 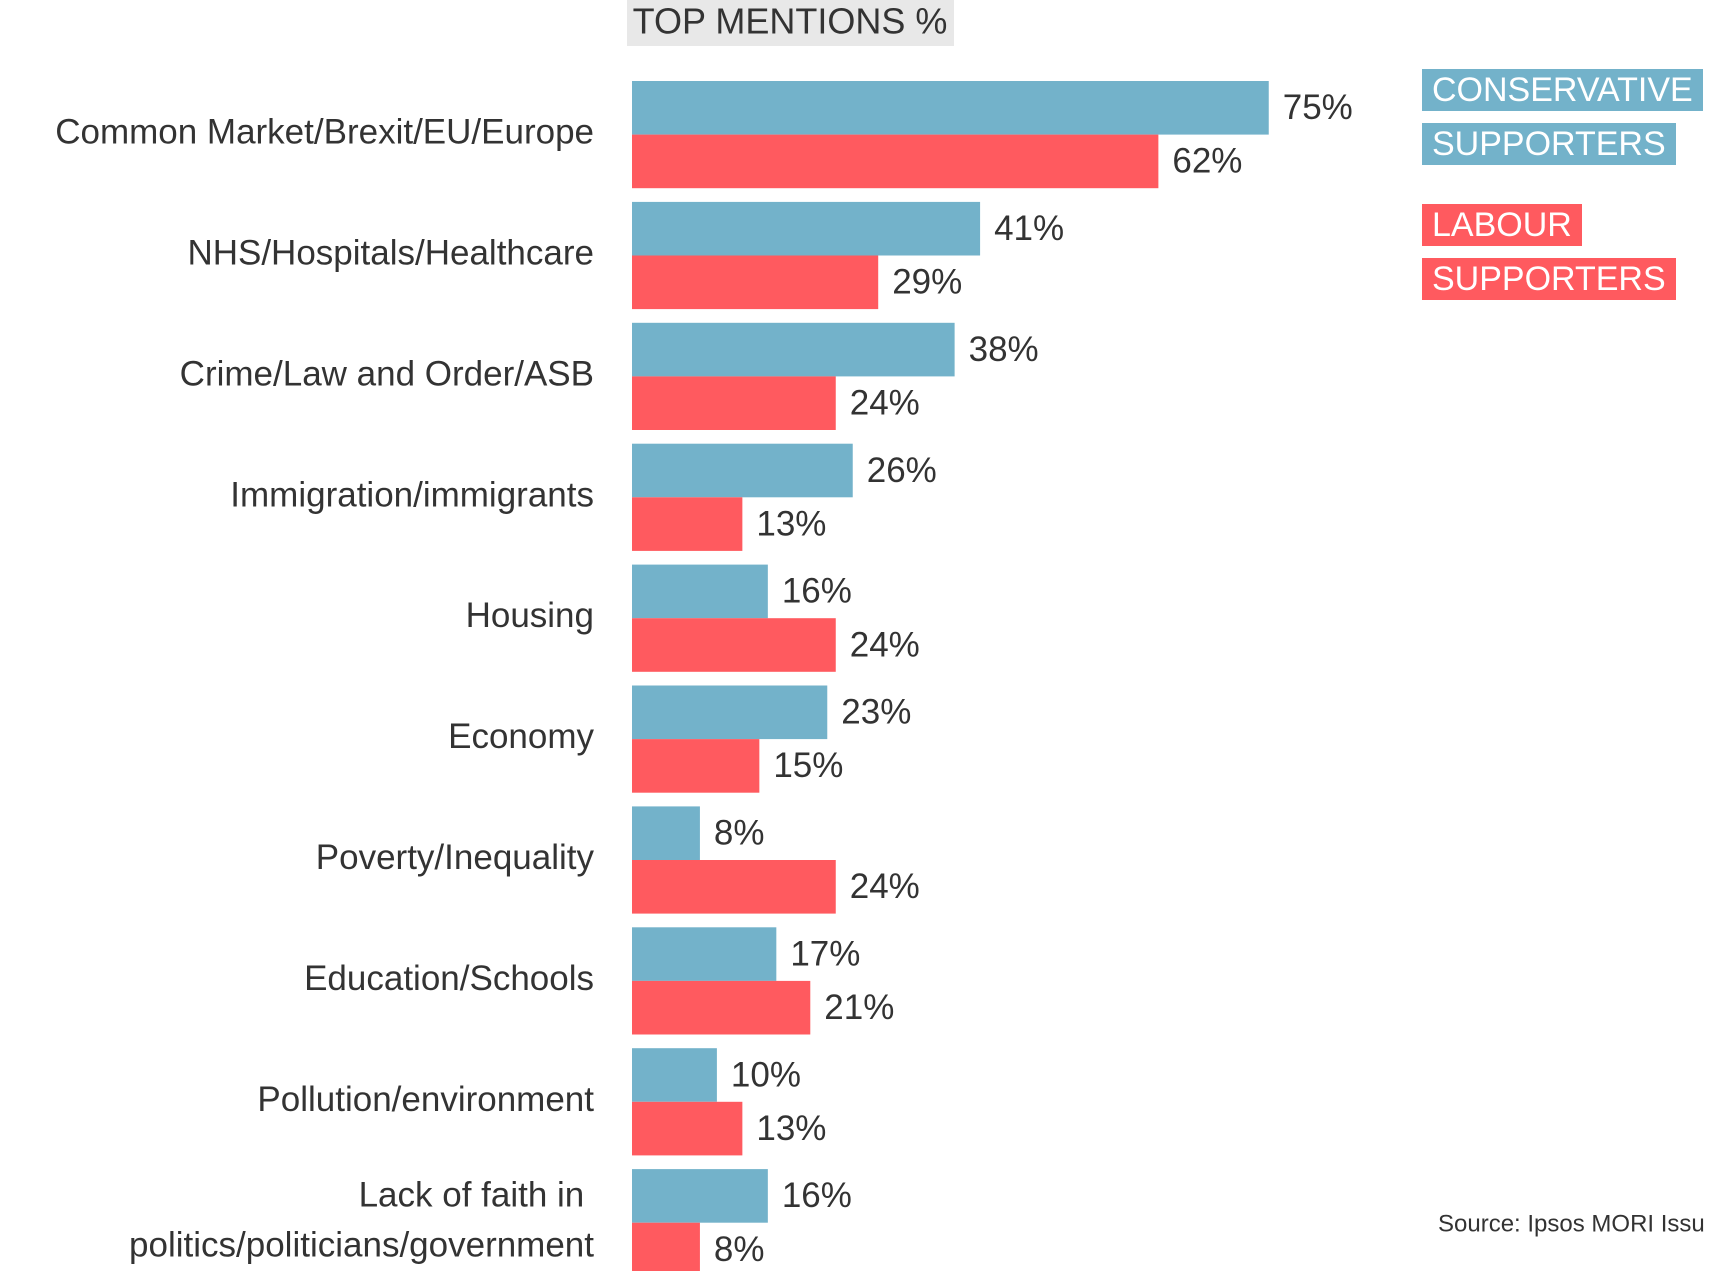 I want to click on source: Source: Ipsos MORI Issu, so click(x=1571, y=1223).